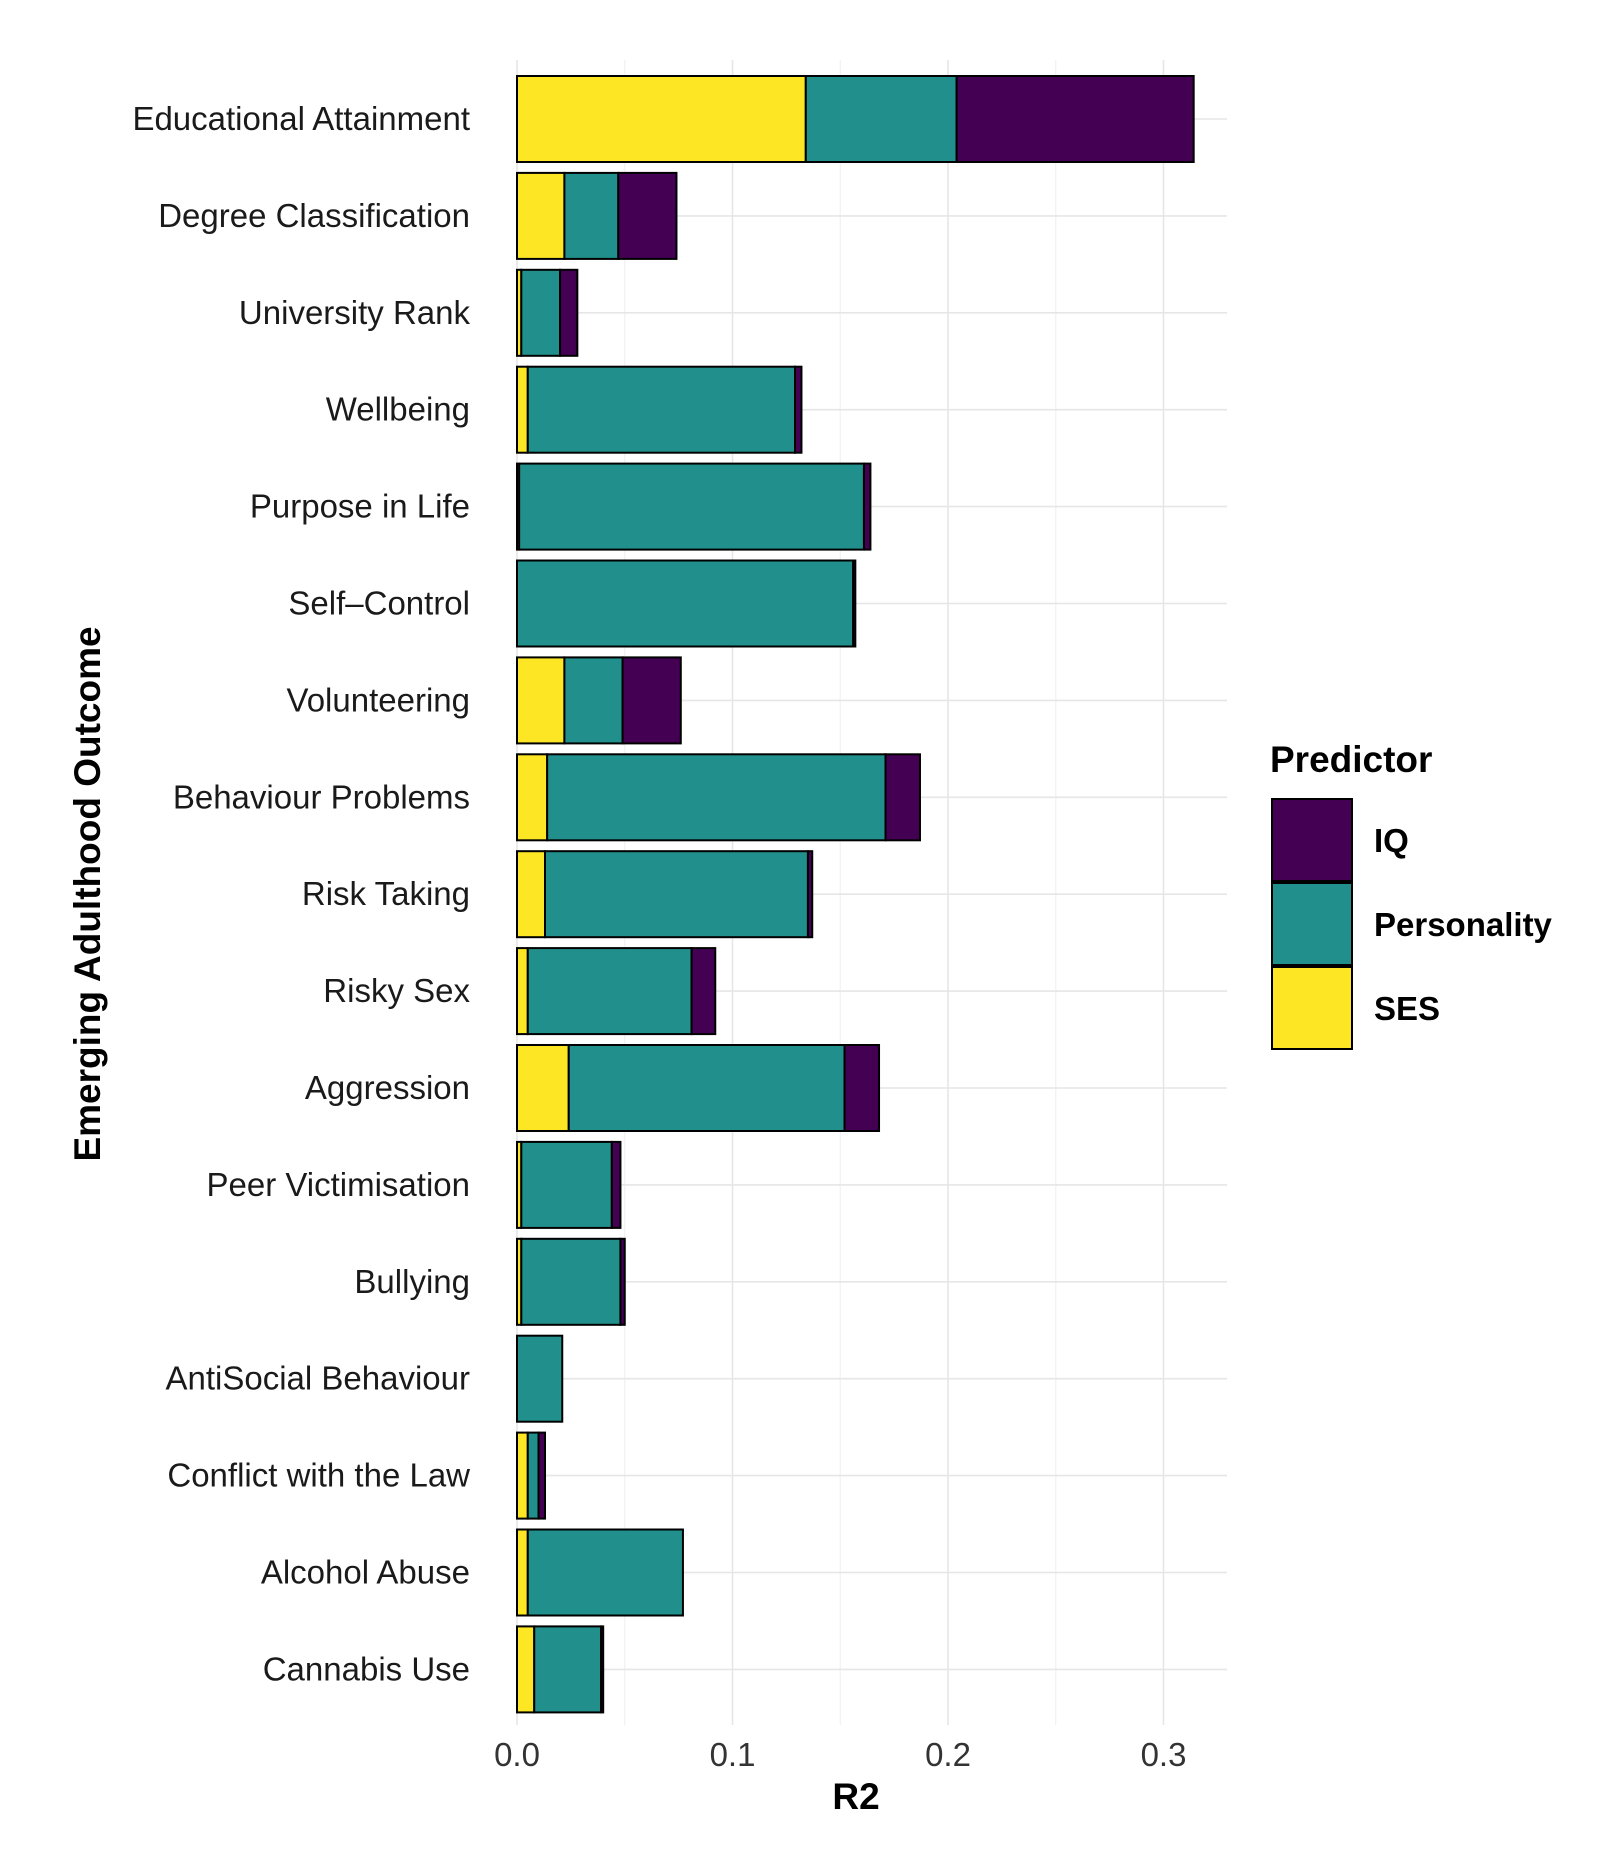 The height and width of the screenshot is (1873, 1621). I want to click on category-label: Alcohol Abuse, so click(365, 1572).